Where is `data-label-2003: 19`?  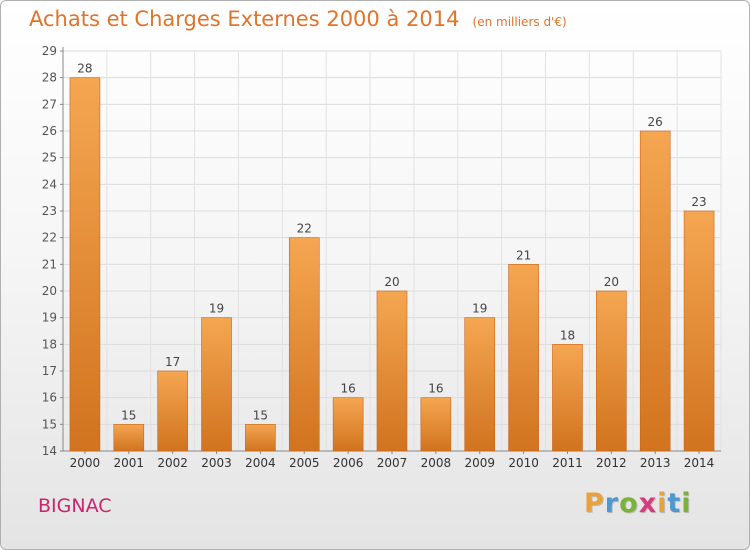 data-label-2003: 19 is located at coordinates (216, 309).